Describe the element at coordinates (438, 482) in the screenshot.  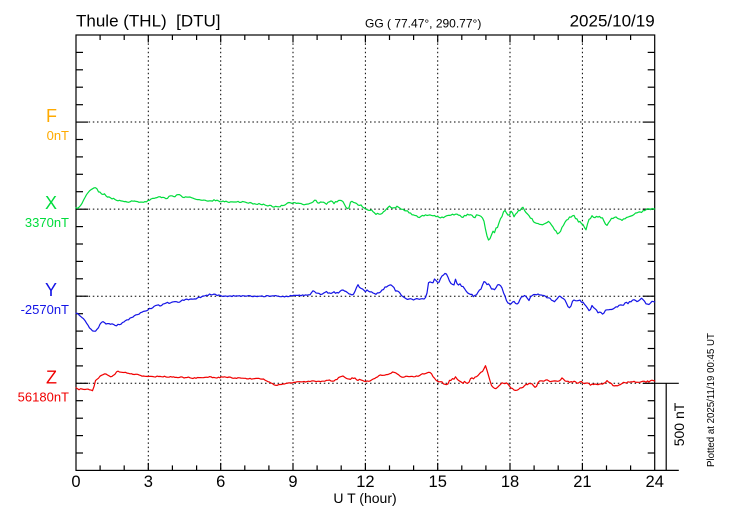
I see `svg-text: 15` at that location.